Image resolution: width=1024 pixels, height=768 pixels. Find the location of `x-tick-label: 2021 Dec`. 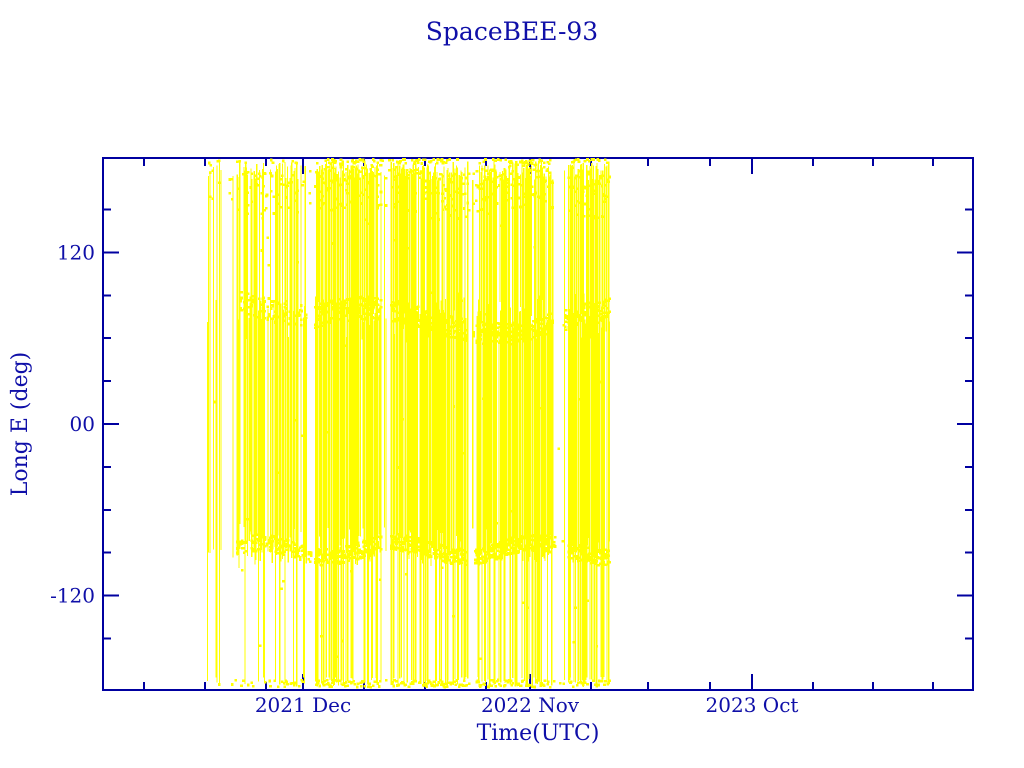

x-tick-label: 2021 Dec is located at coordinates (303, 705).